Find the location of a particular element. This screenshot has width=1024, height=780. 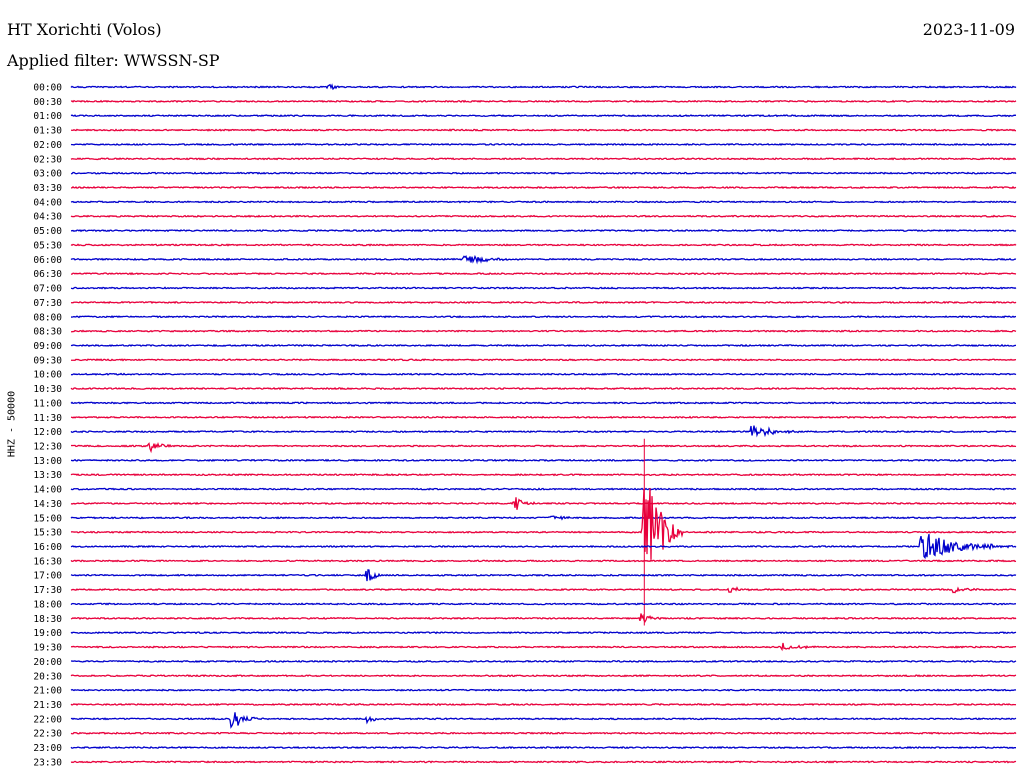

row-label: 09:30 is located at coordinates (47, 360).